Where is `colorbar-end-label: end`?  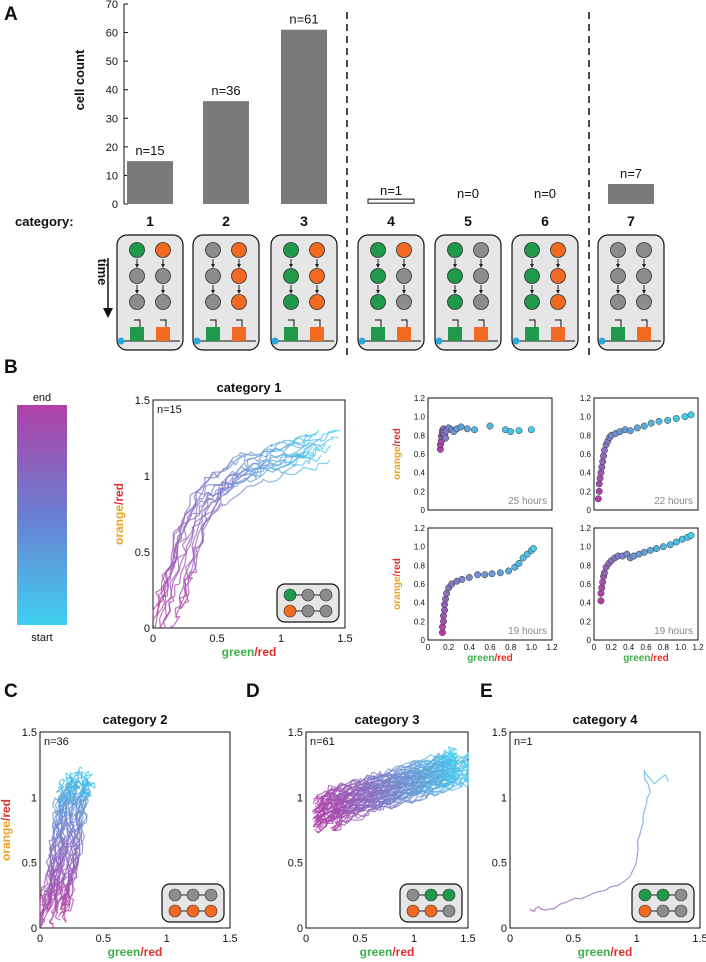
colorbar-end-label: end is located at coordinates (42, 398).